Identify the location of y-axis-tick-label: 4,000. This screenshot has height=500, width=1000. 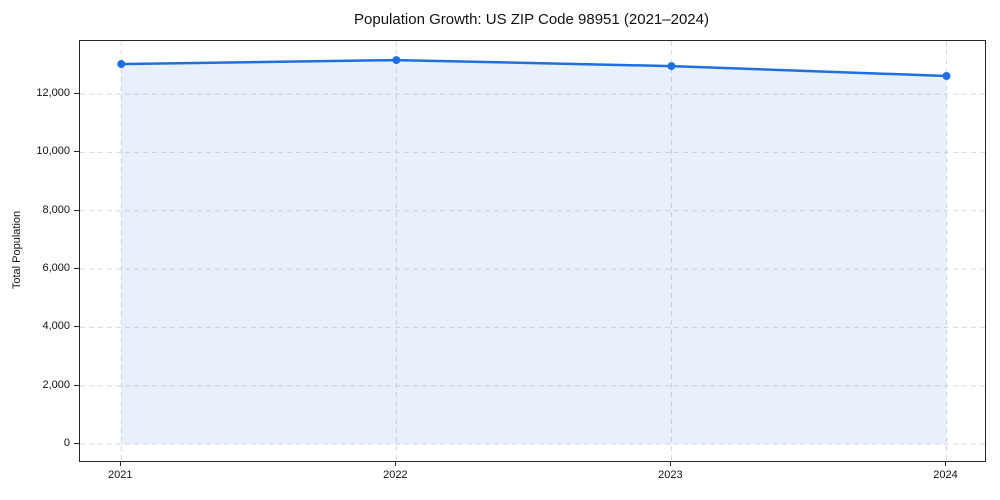
(56, 326).